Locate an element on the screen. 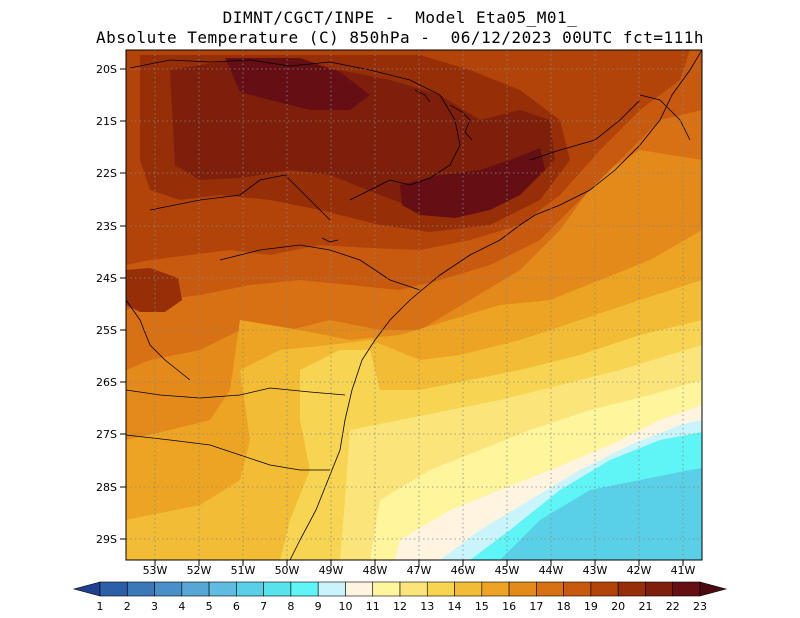  lat-label: 21S is located at coordinates (106, 121).